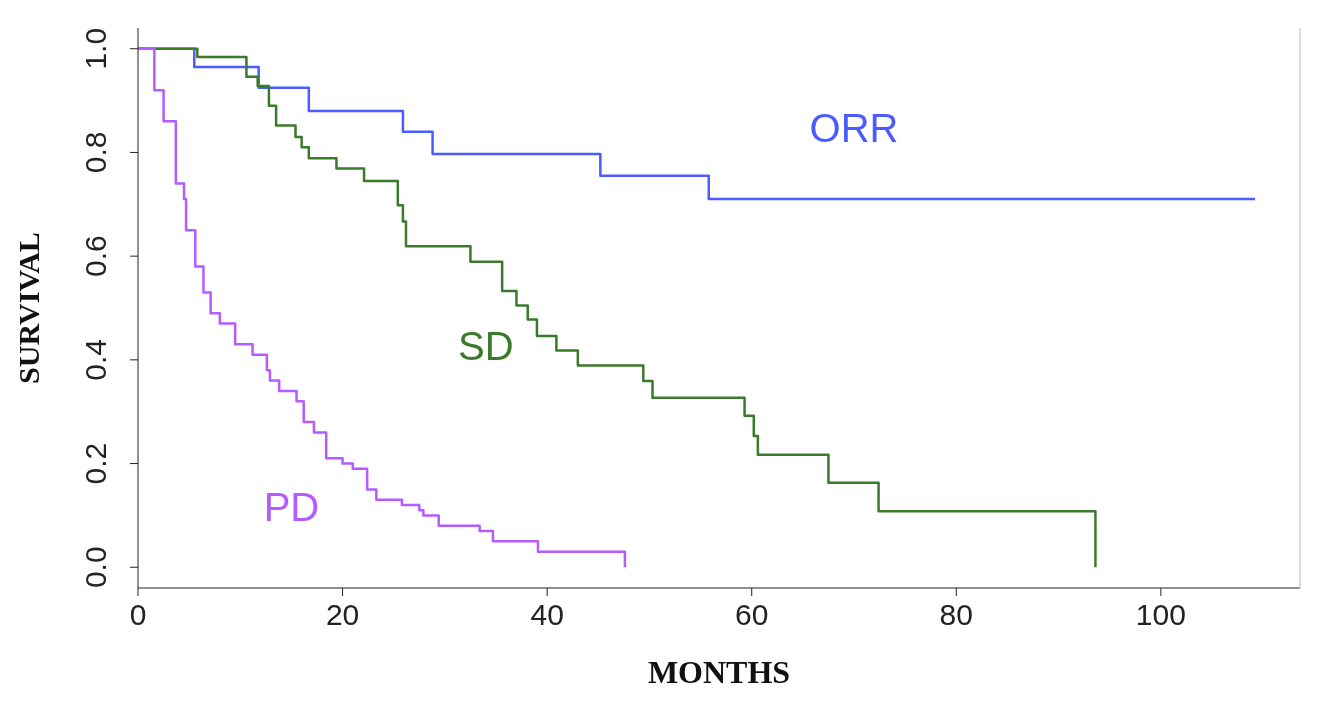 The width and height of the screenshot is (1322, 713). I want to click on series-label: PD, so click(291, 506).